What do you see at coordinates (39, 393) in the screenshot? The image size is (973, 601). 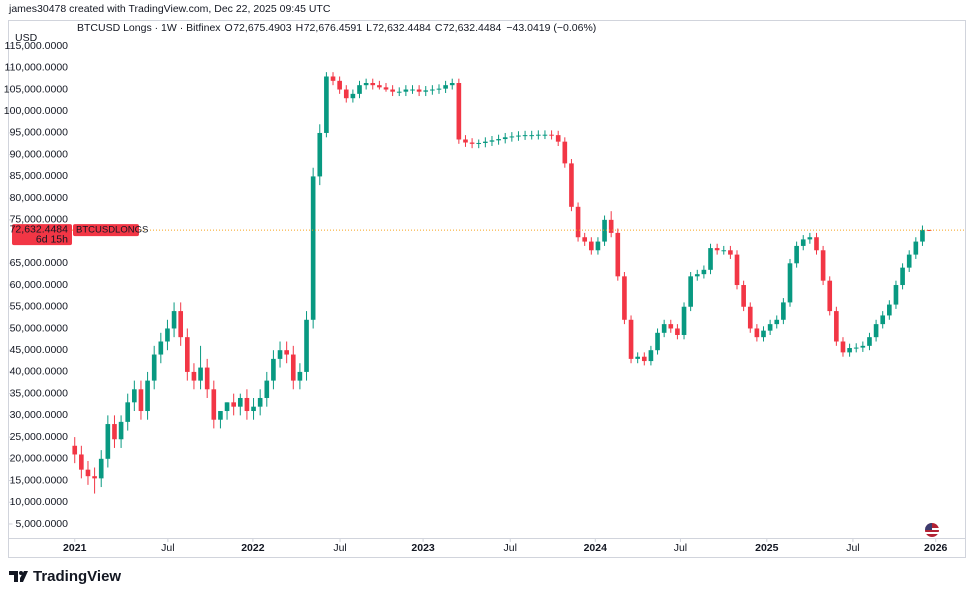 I see `y-tick-label: 35,000.0000` at bounding box center [39, 393].